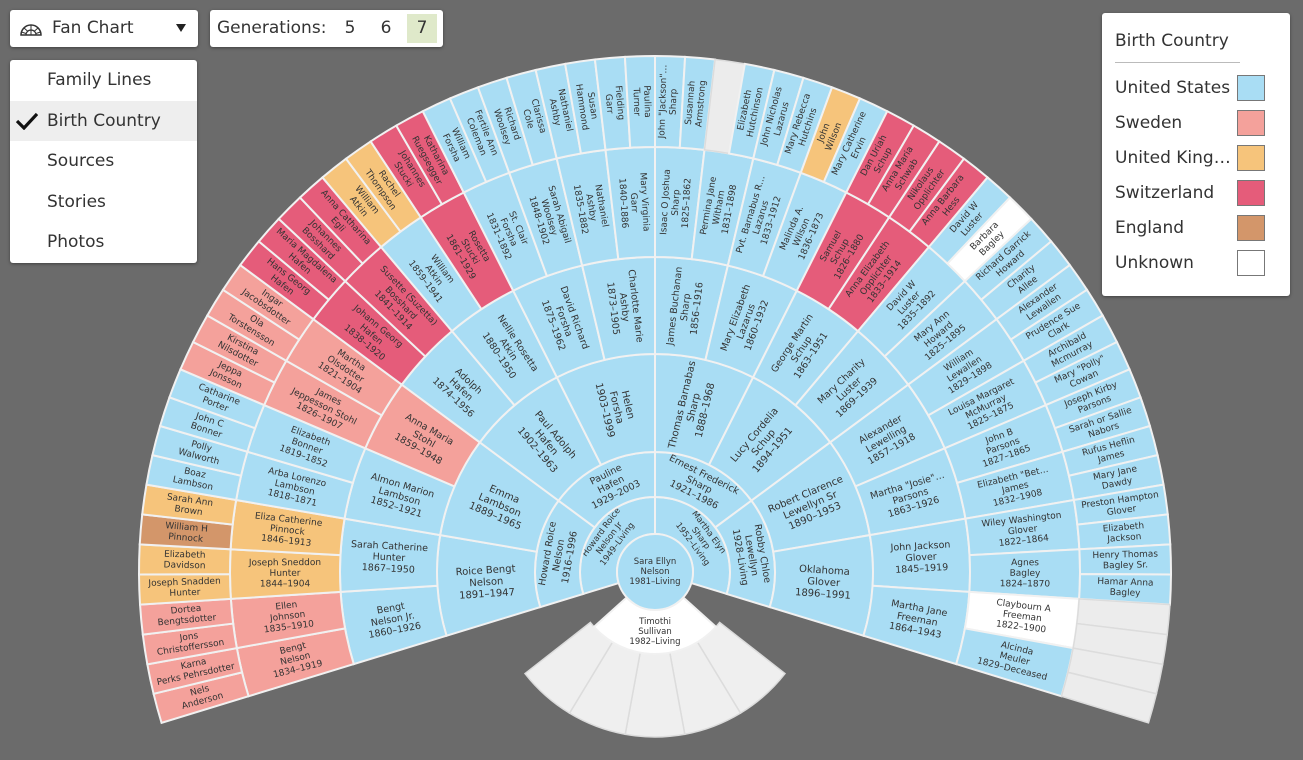  What do you see at coordinates (184, 565) in the screenshot?
I see `person-name: Davidson` at bounding box center [184, 565].